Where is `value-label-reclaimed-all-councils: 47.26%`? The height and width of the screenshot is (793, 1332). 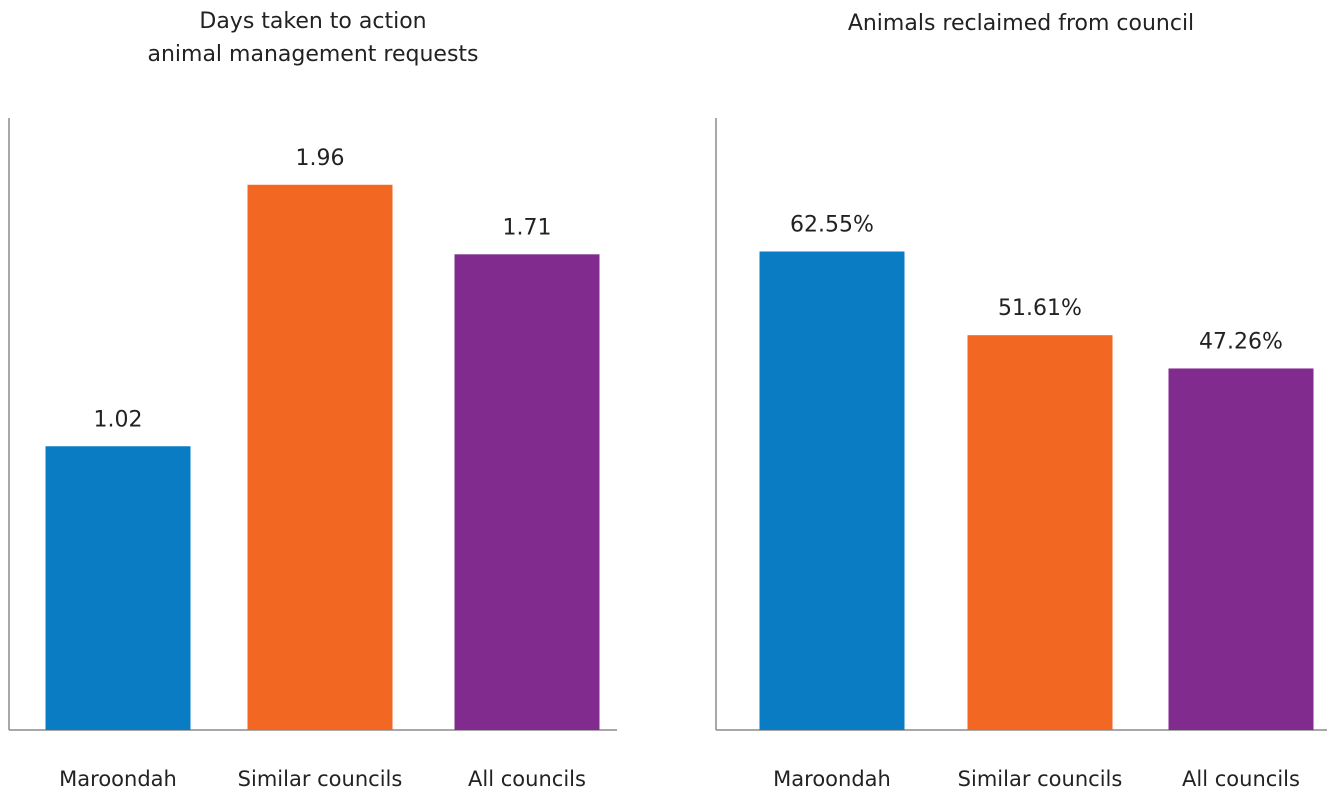 value-label-reclaimed-all-councils: 47.26% is located at coordinates (1241, 341).